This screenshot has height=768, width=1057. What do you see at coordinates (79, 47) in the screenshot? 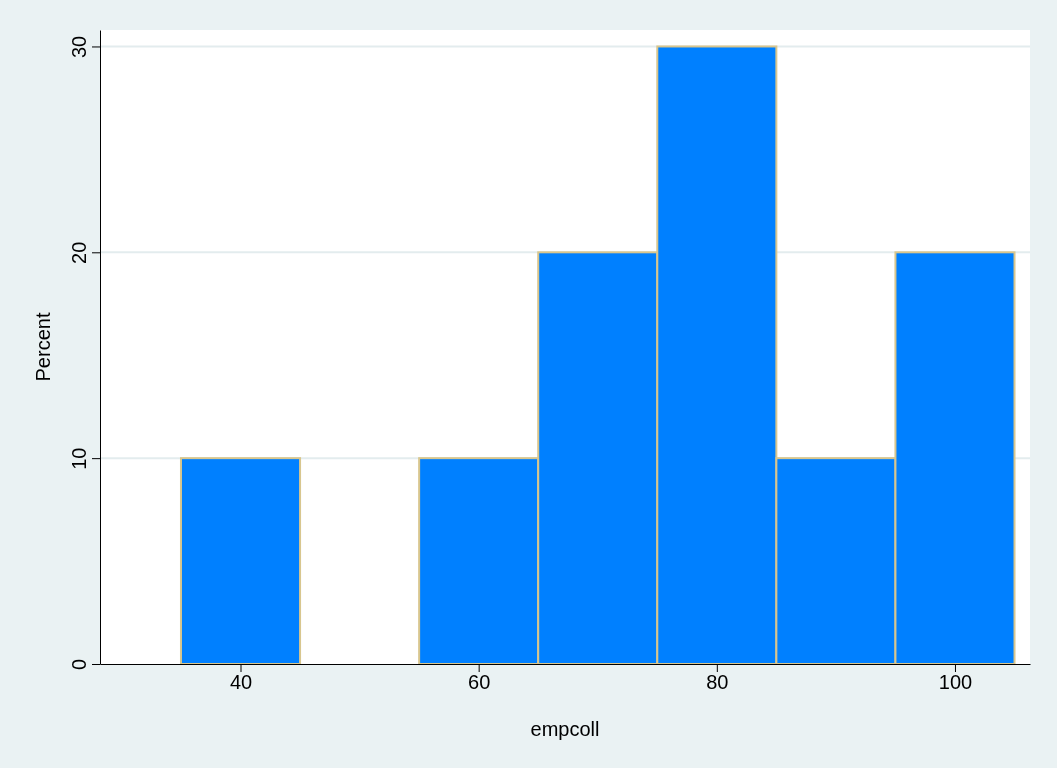
I see `y-tick-label: 30` at bounding box center [79, 47].